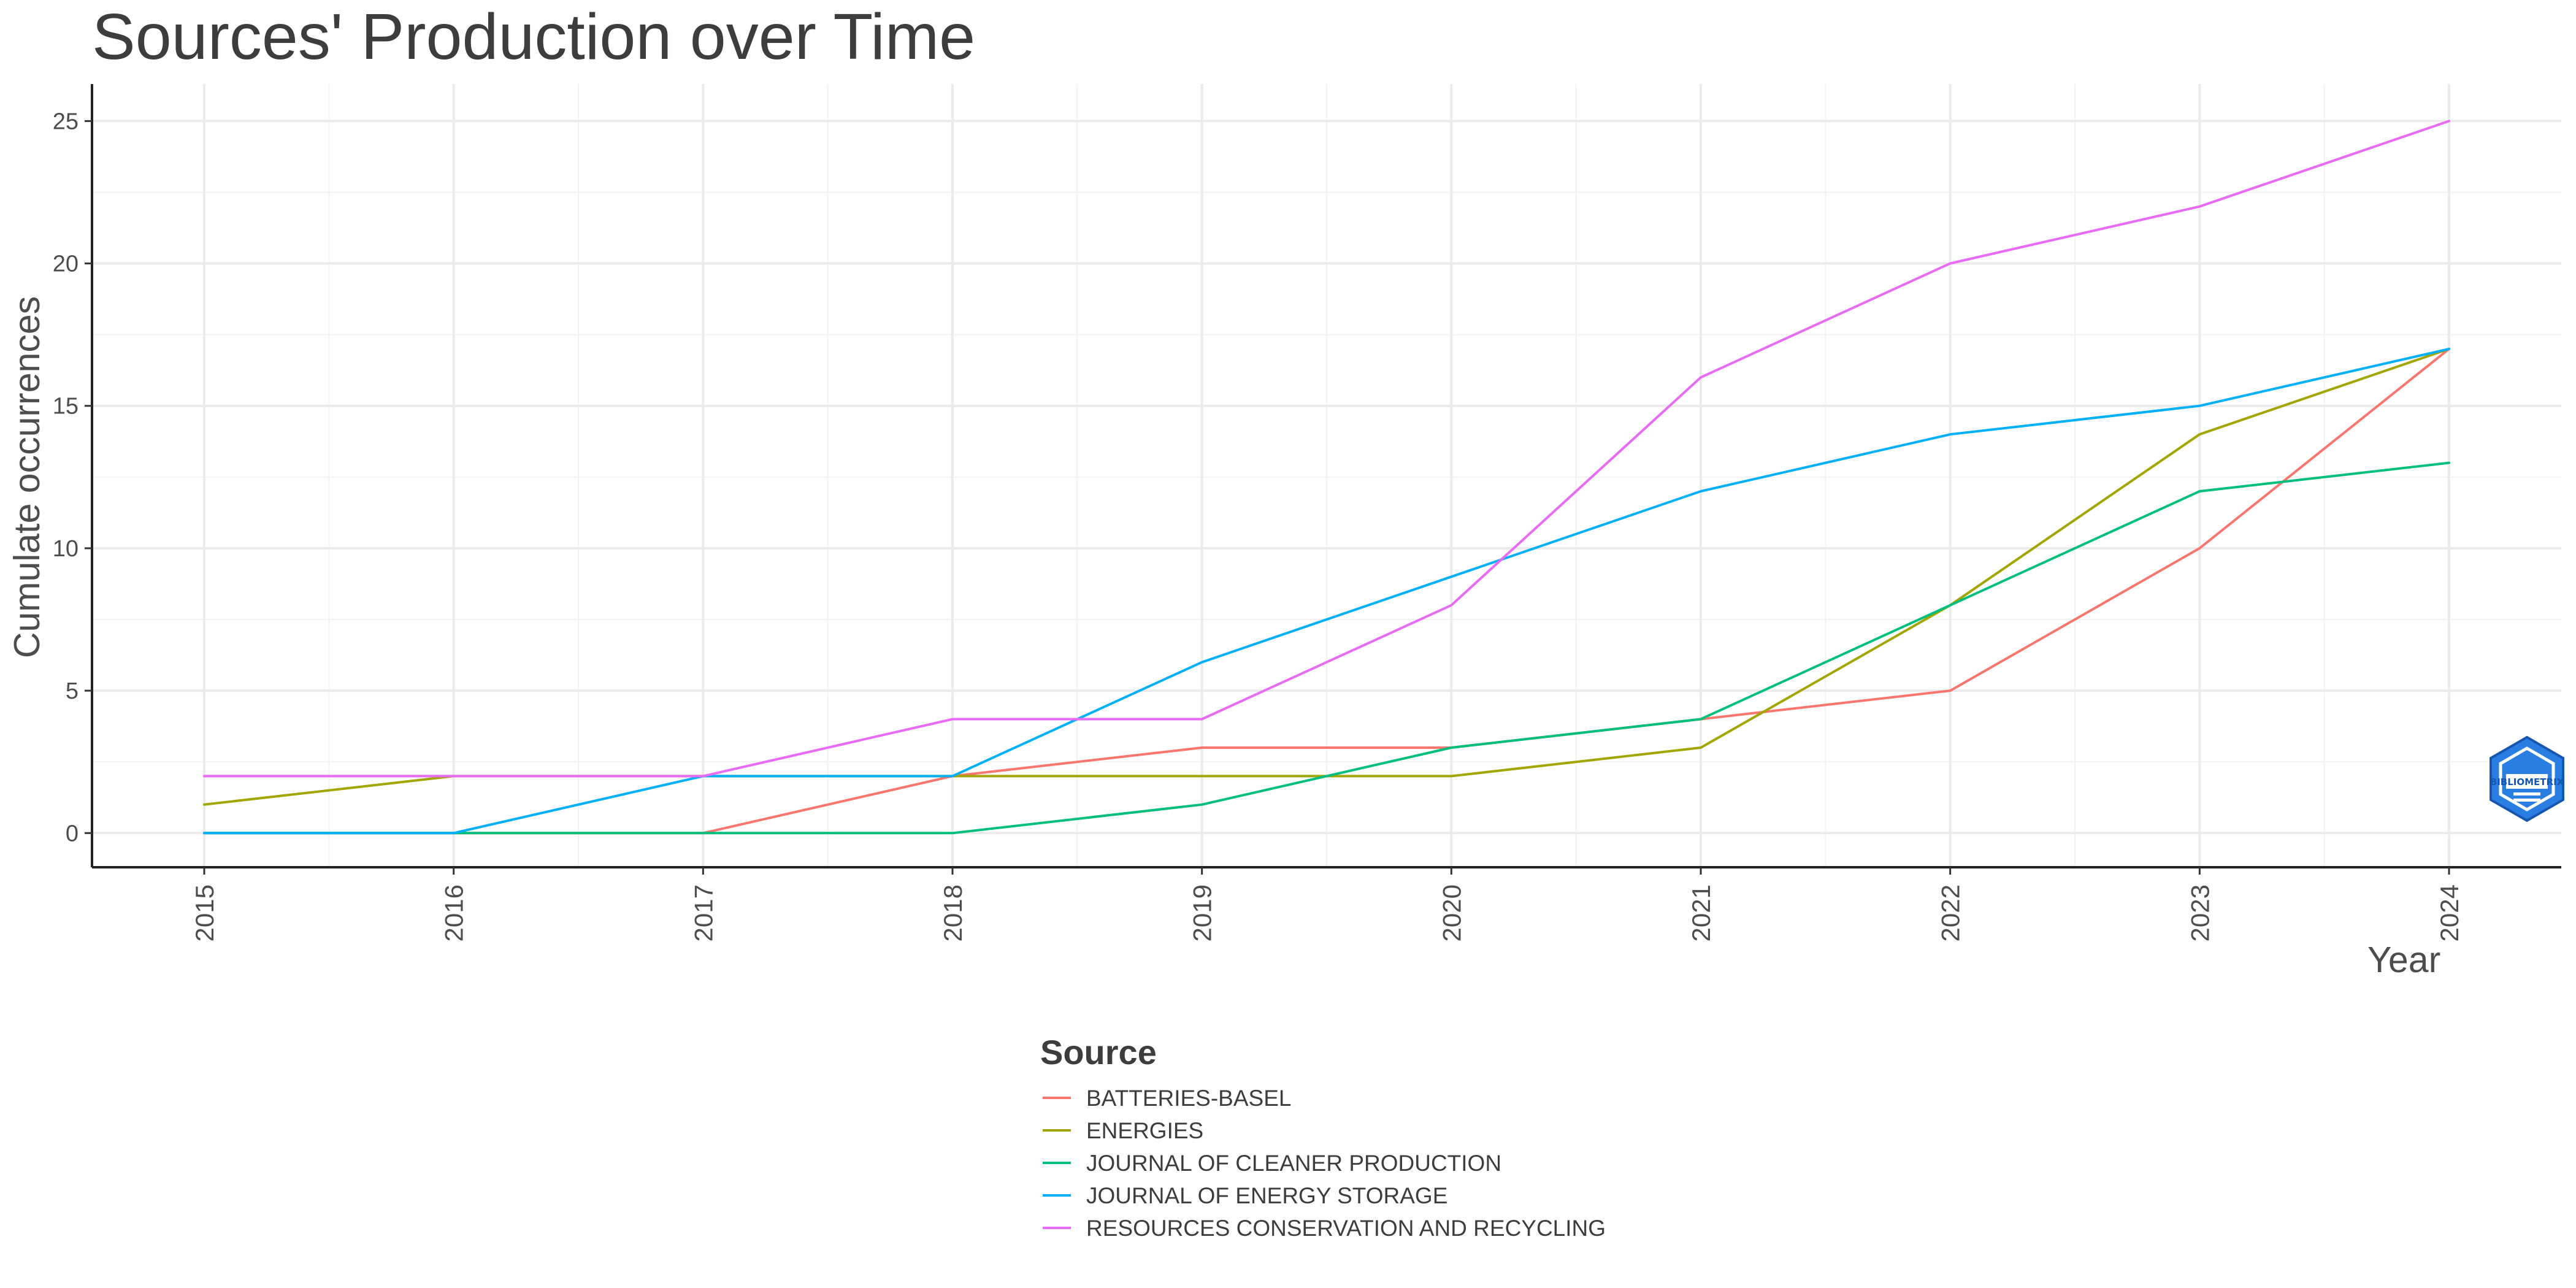  I want to click on x-tick-label: 2022, so click(1950, 912).